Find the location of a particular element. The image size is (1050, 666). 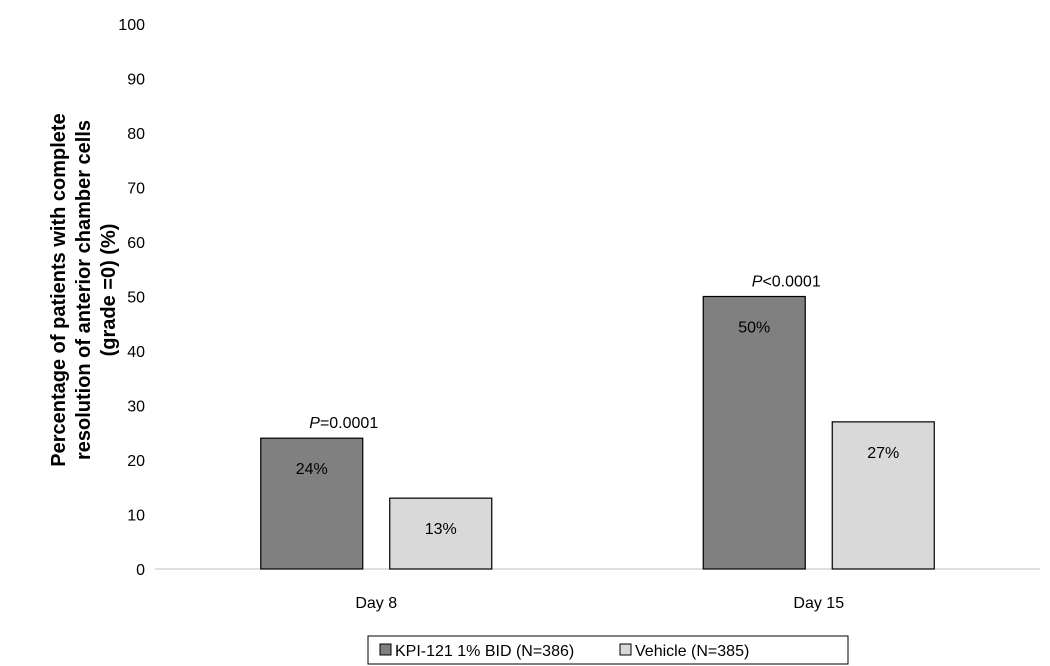

y-tick-label: 30 is located at coordinates (136, 407).